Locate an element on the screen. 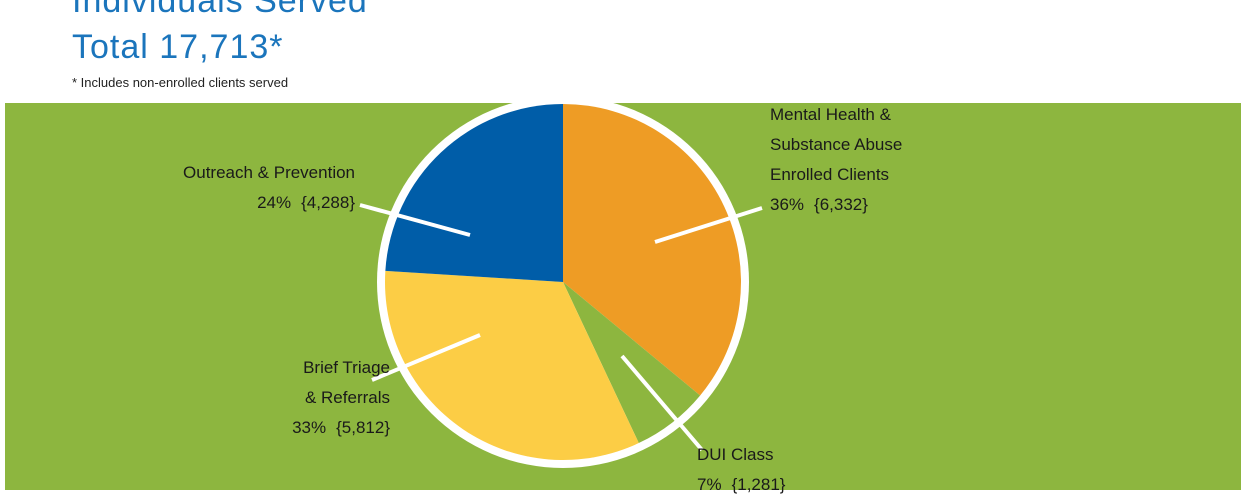 This screenshot has width=1253, height=503. value-label: 33% is located at coordinates (309, 427).